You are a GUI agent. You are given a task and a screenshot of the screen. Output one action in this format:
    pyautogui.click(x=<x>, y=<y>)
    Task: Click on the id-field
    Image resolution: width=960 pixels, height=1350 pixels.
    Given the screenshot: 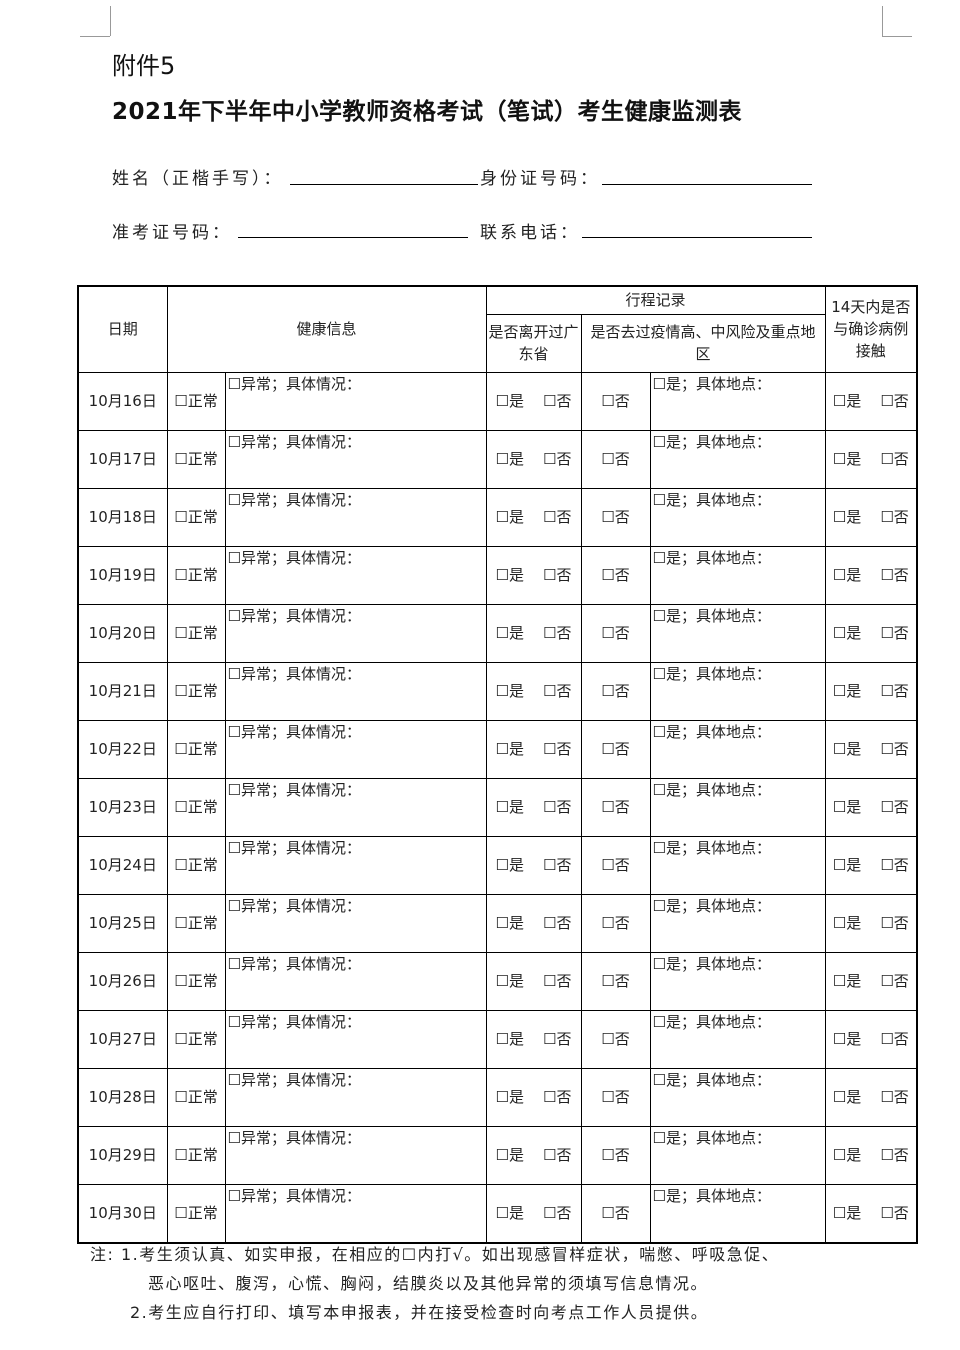 What is the action you would take?
    pyautogui.click(x=707, y=184)
    